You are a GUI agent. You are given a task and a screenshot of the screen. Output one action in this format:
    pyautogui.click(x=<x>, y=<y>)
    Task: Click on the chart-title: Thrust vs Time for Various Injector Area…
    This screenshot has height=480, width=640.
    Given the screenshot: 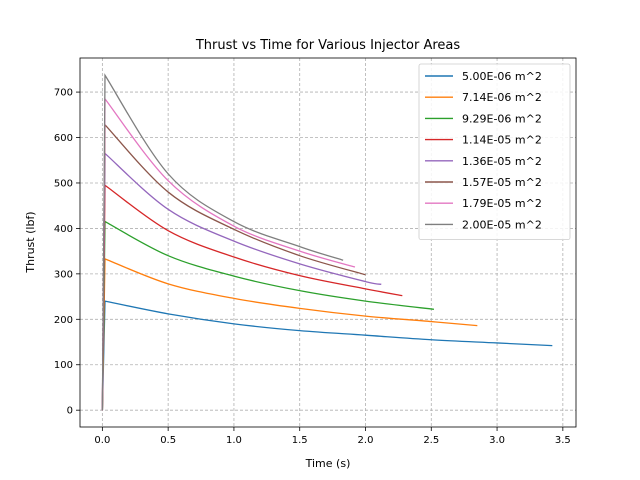 What is the action you would take?
    pyautogui.click(x=327, y=45)
    